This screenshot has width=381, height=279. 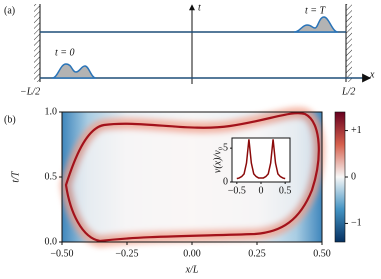 What do you see at coordinates (356, 130) in the screenshot?
I see `colorbar-tick-label: +1` at bounding box center [356, 130].